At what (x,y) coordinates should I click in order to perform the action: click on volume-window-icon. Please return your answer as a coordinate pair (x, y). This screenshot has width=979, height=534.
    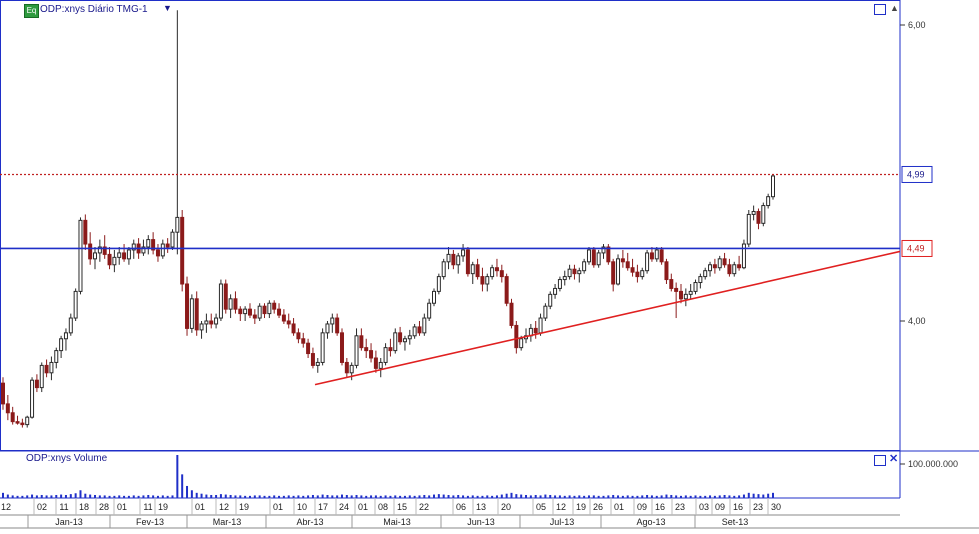
    Looking at the image, I should click on (880, 460).